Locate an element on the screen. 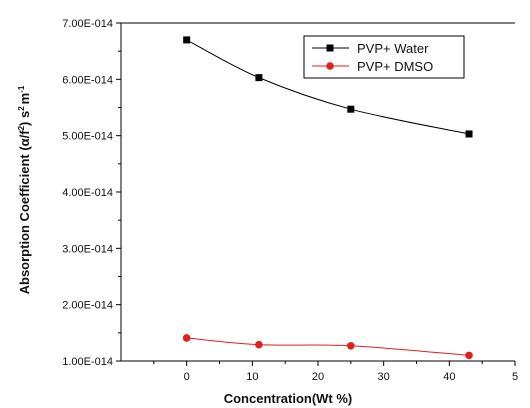 The height and width of the screenshot is (408, 530). legend-label-0: PVP+ Water is located at coordinates (393, 48).